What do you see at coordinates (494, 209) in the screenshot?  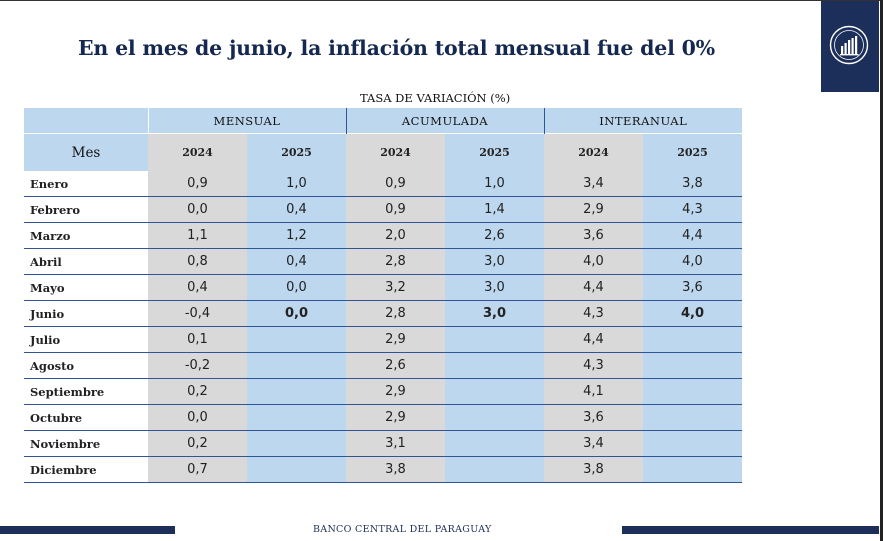 I see `value-cell: 1,4` at bounding box center [494, 209].